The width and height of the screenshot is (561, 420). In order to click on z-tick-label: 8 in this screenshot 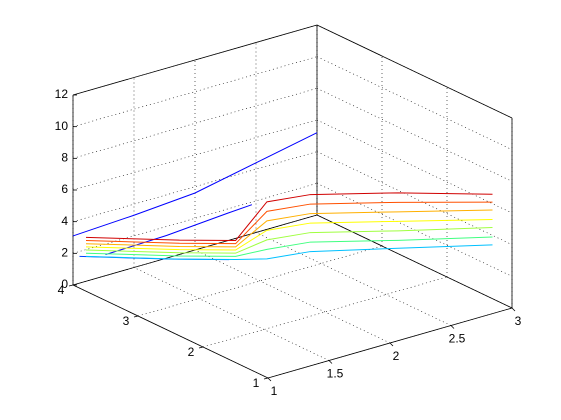, I will do `click(64, 158)`.